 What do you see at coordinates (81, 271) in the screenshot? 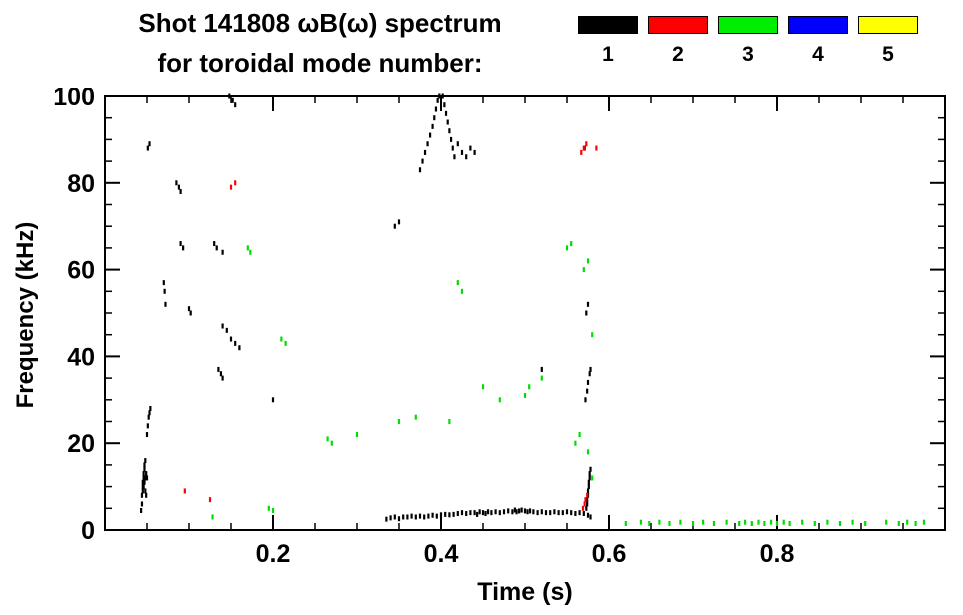
I see `y-tick-label: 60` at bounding box center [81, 271].